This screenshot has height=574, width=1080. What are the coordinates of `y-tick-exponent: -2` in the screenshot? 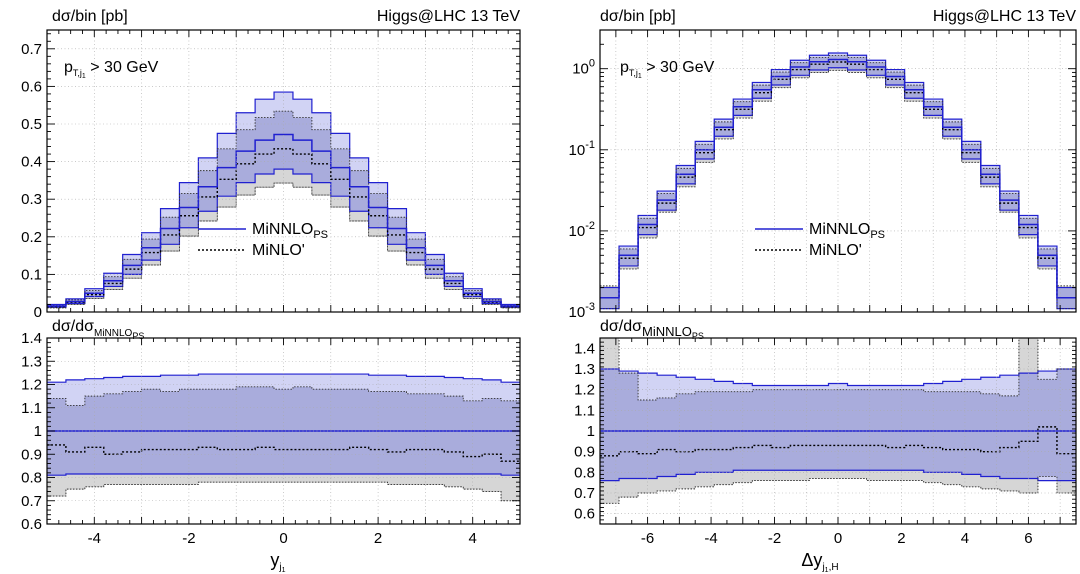 It's located at (590, 226).